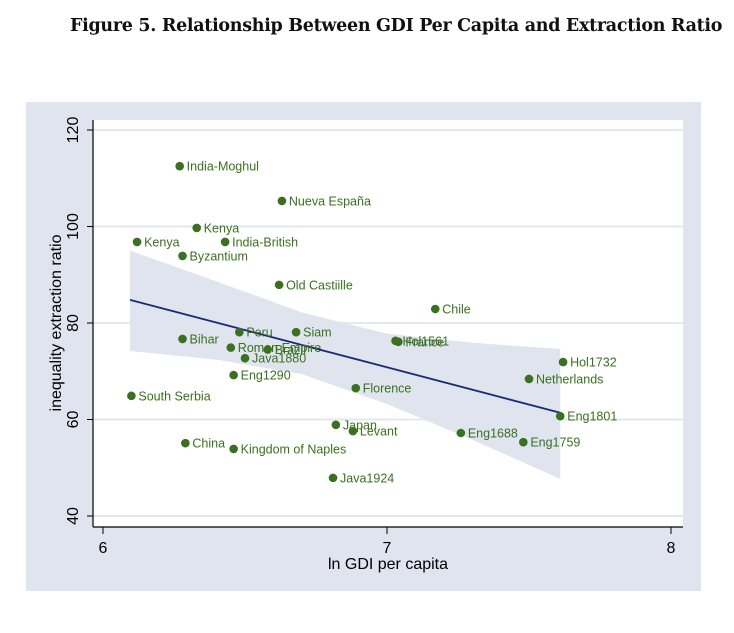  Describe the element at coordinates (379, 432) in the screenshot. I see `point-label: Levant` at that location.